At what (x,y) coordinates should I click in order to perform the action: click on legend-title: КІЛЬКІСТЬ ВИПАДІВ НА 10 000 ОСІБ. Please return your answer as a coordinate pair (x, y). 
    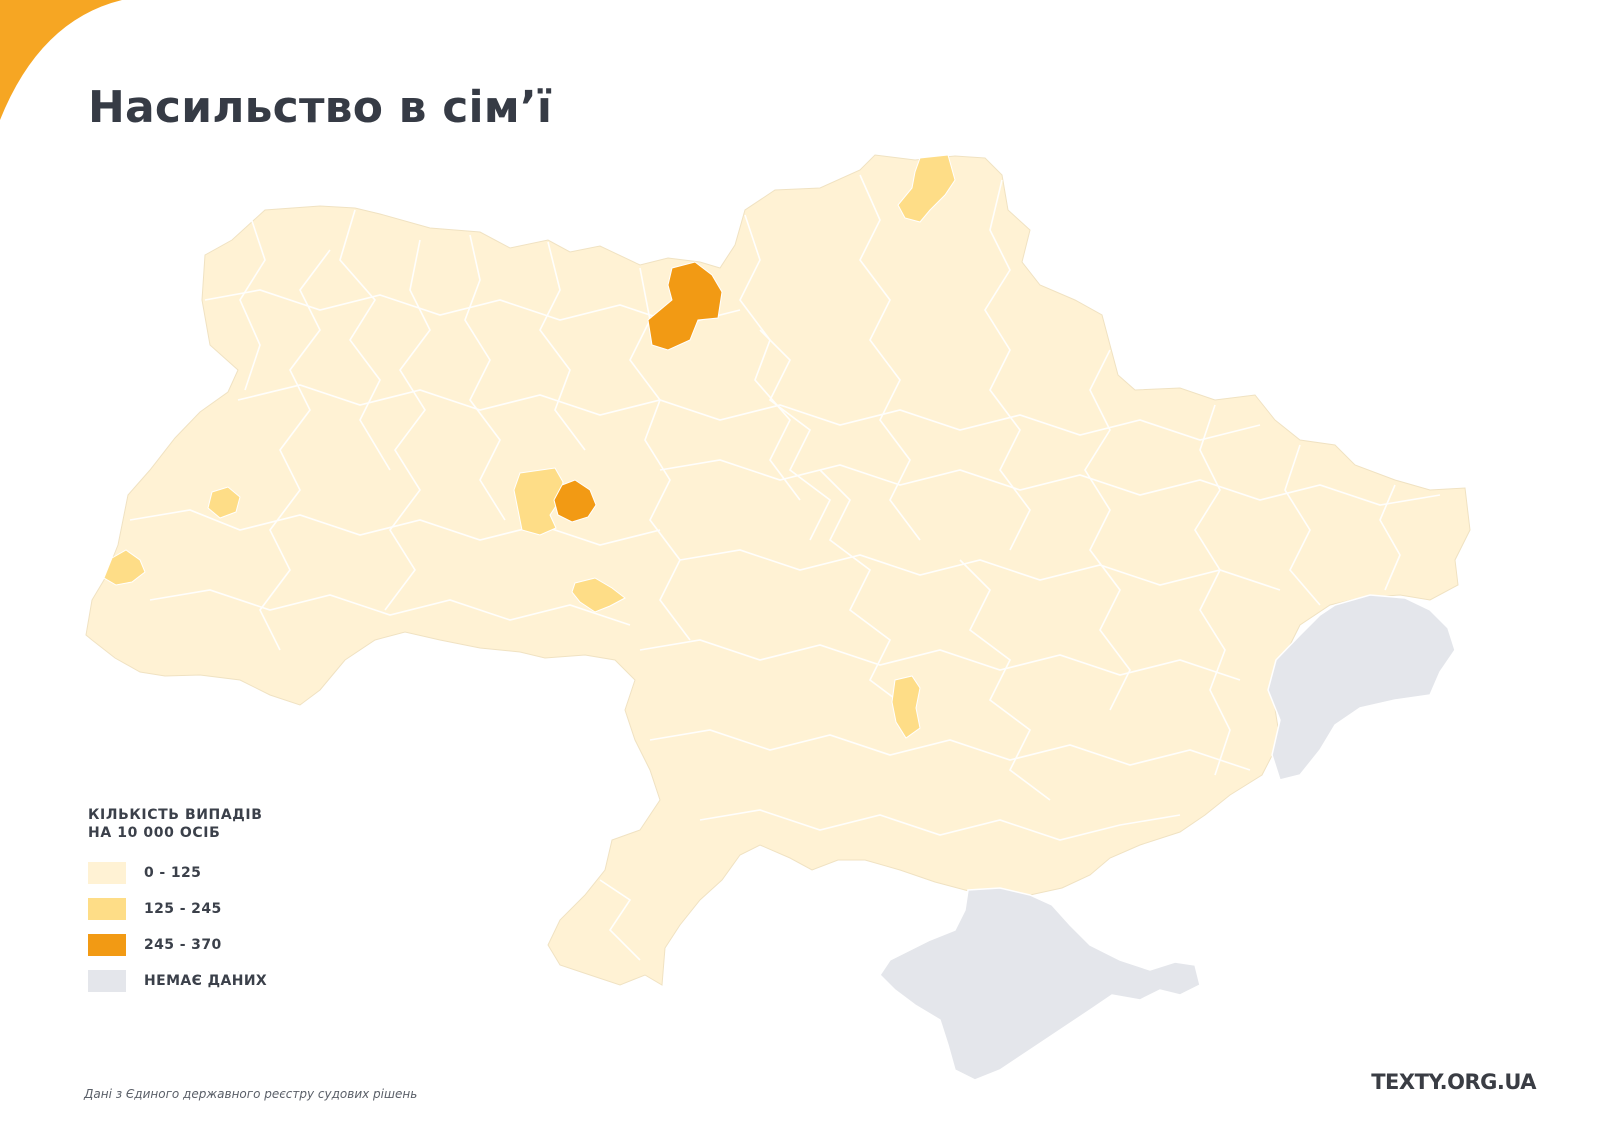
    Looking at the image, I should click on (218, 824).